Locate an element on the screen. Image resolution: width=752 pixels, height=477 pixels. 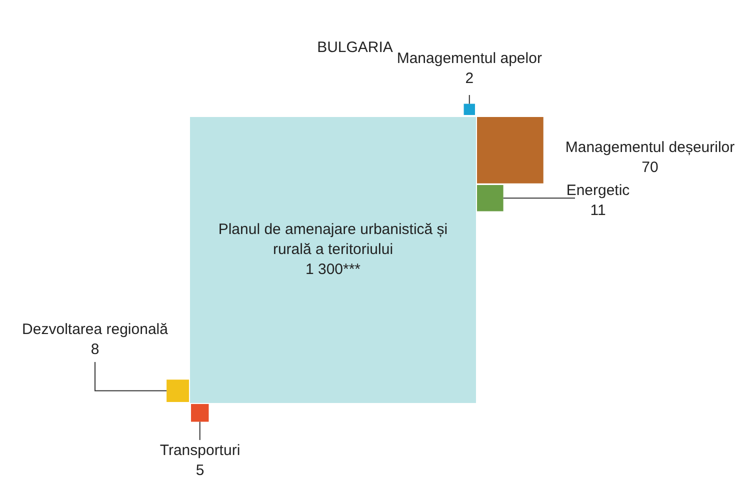
category-label: Planul de amenajare urbanistică și rurală a teritoriului is located at coordinates (333, 239).